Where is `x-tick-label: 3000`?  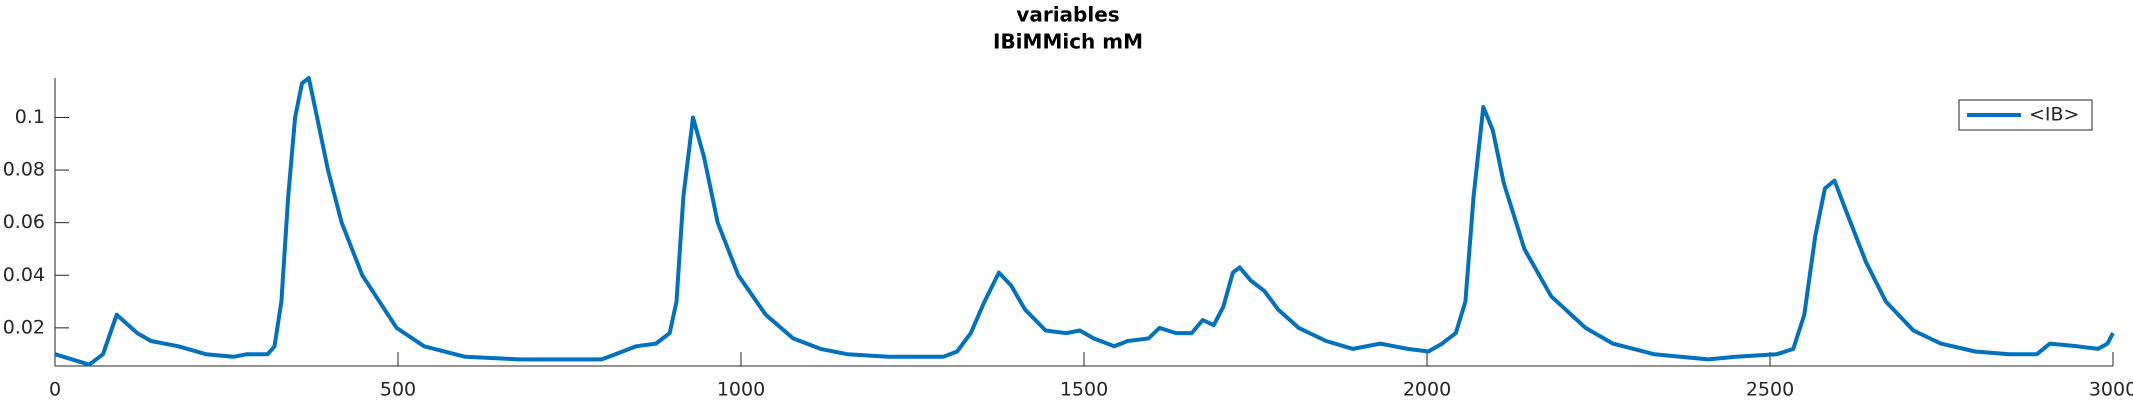
x-tick-label: 3000 is located at coordinates (2111, 389).